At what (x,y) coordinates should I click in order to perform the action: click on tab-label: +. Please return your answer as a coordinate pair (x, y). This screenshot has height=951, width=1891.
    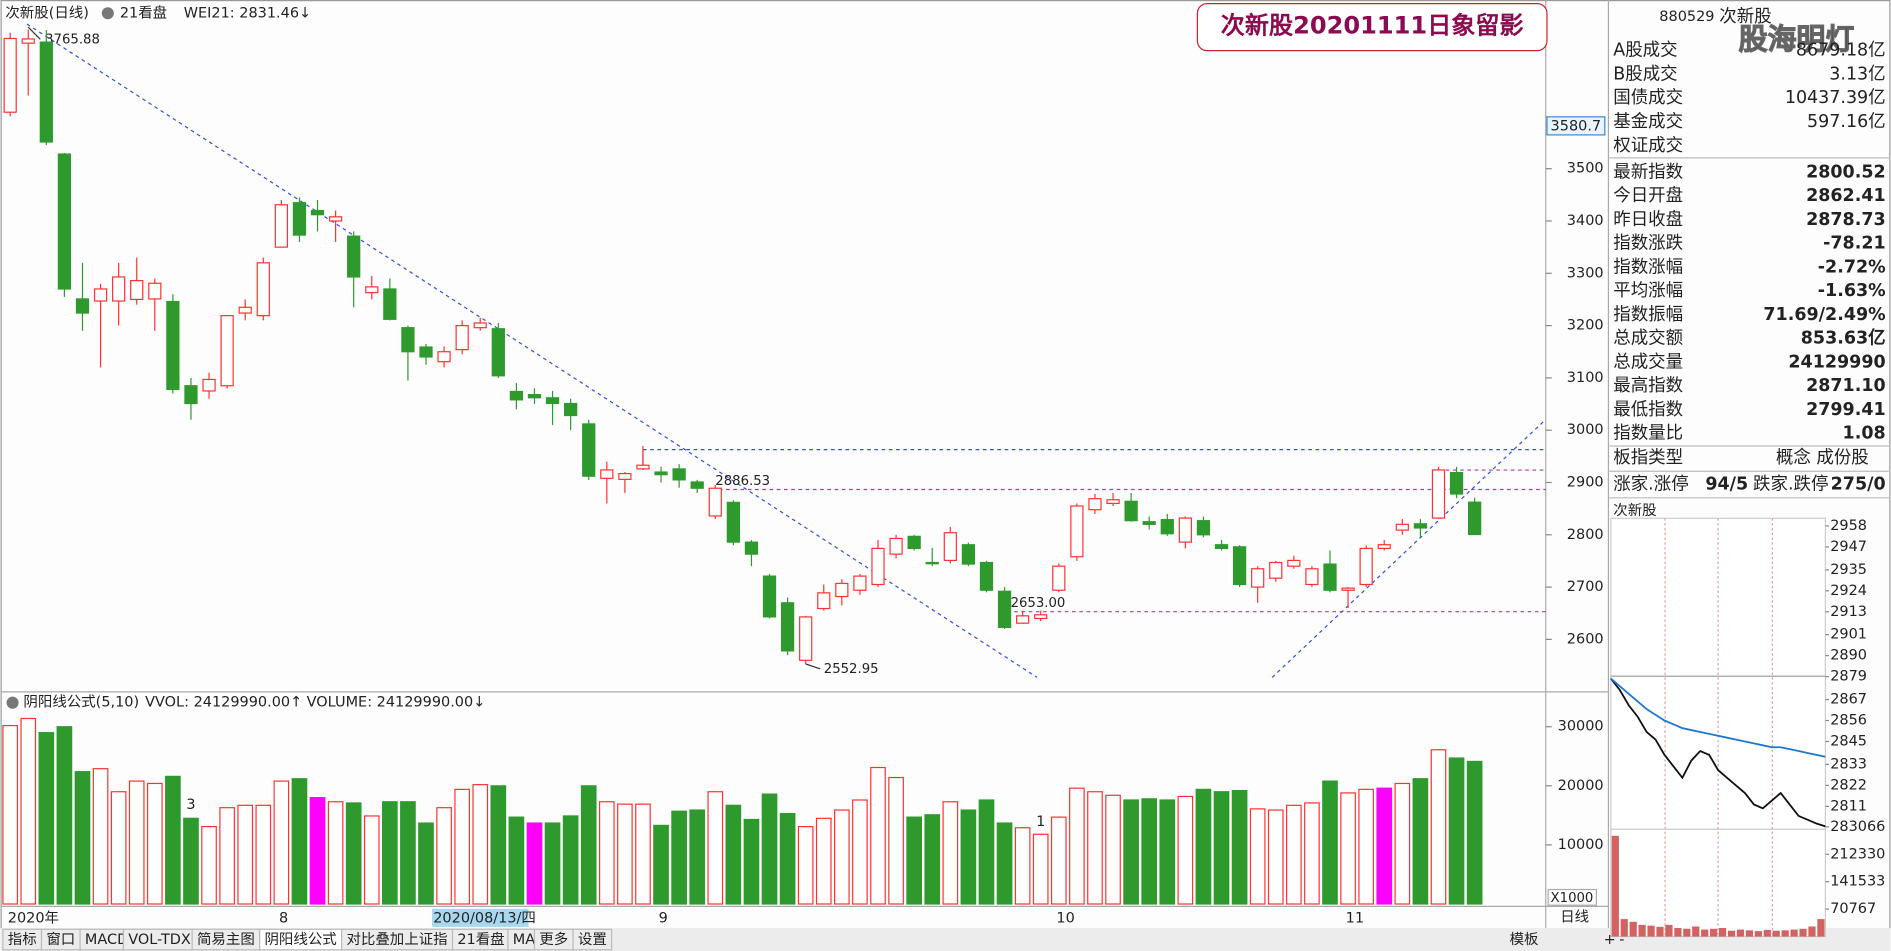
    Looking at the image, I should click on (1610, 940).